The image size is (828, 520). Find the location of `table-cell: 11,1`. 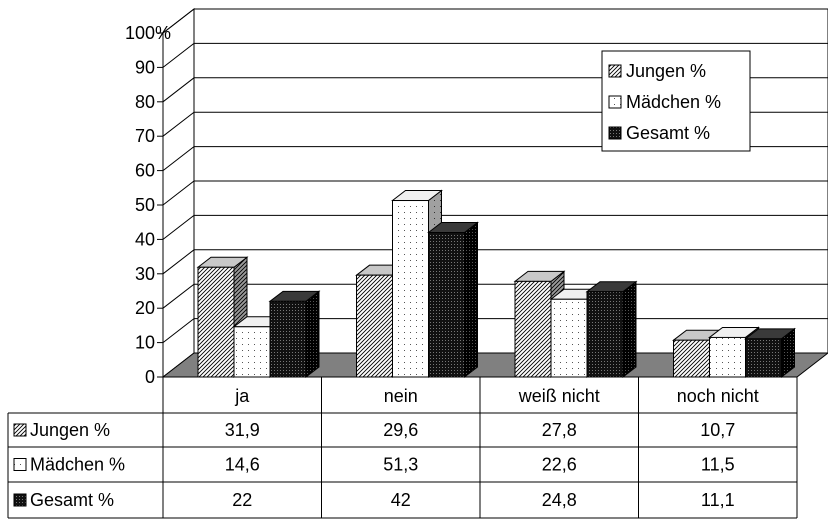

table-cell: 11,1 is located at coordinates (718, 500).